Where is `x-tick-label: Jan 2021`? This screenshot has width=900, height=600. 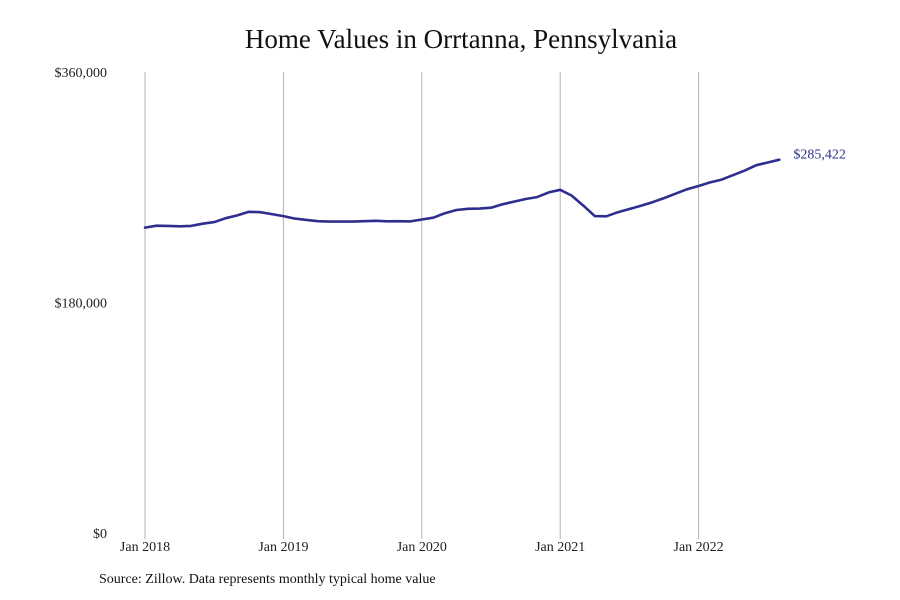 x-tick-label: Jan 2021 is located at coordinates (560, 547).